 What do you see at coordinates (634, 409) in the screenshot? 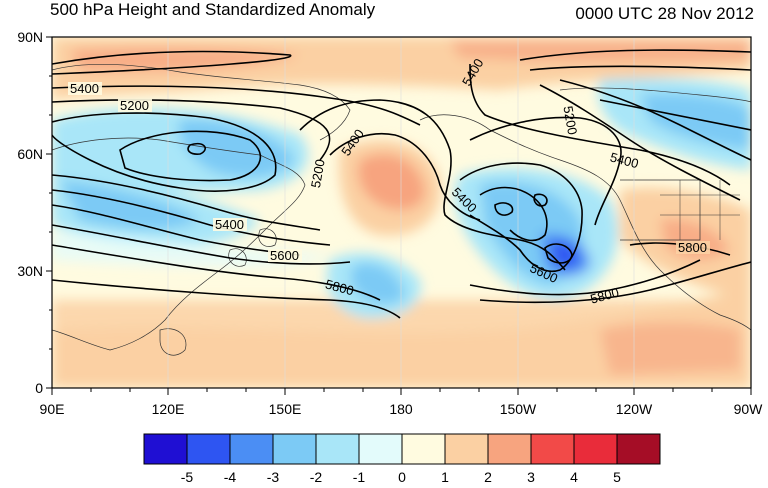
I see `lon-label: 120W` at bounding box center [634, 409].